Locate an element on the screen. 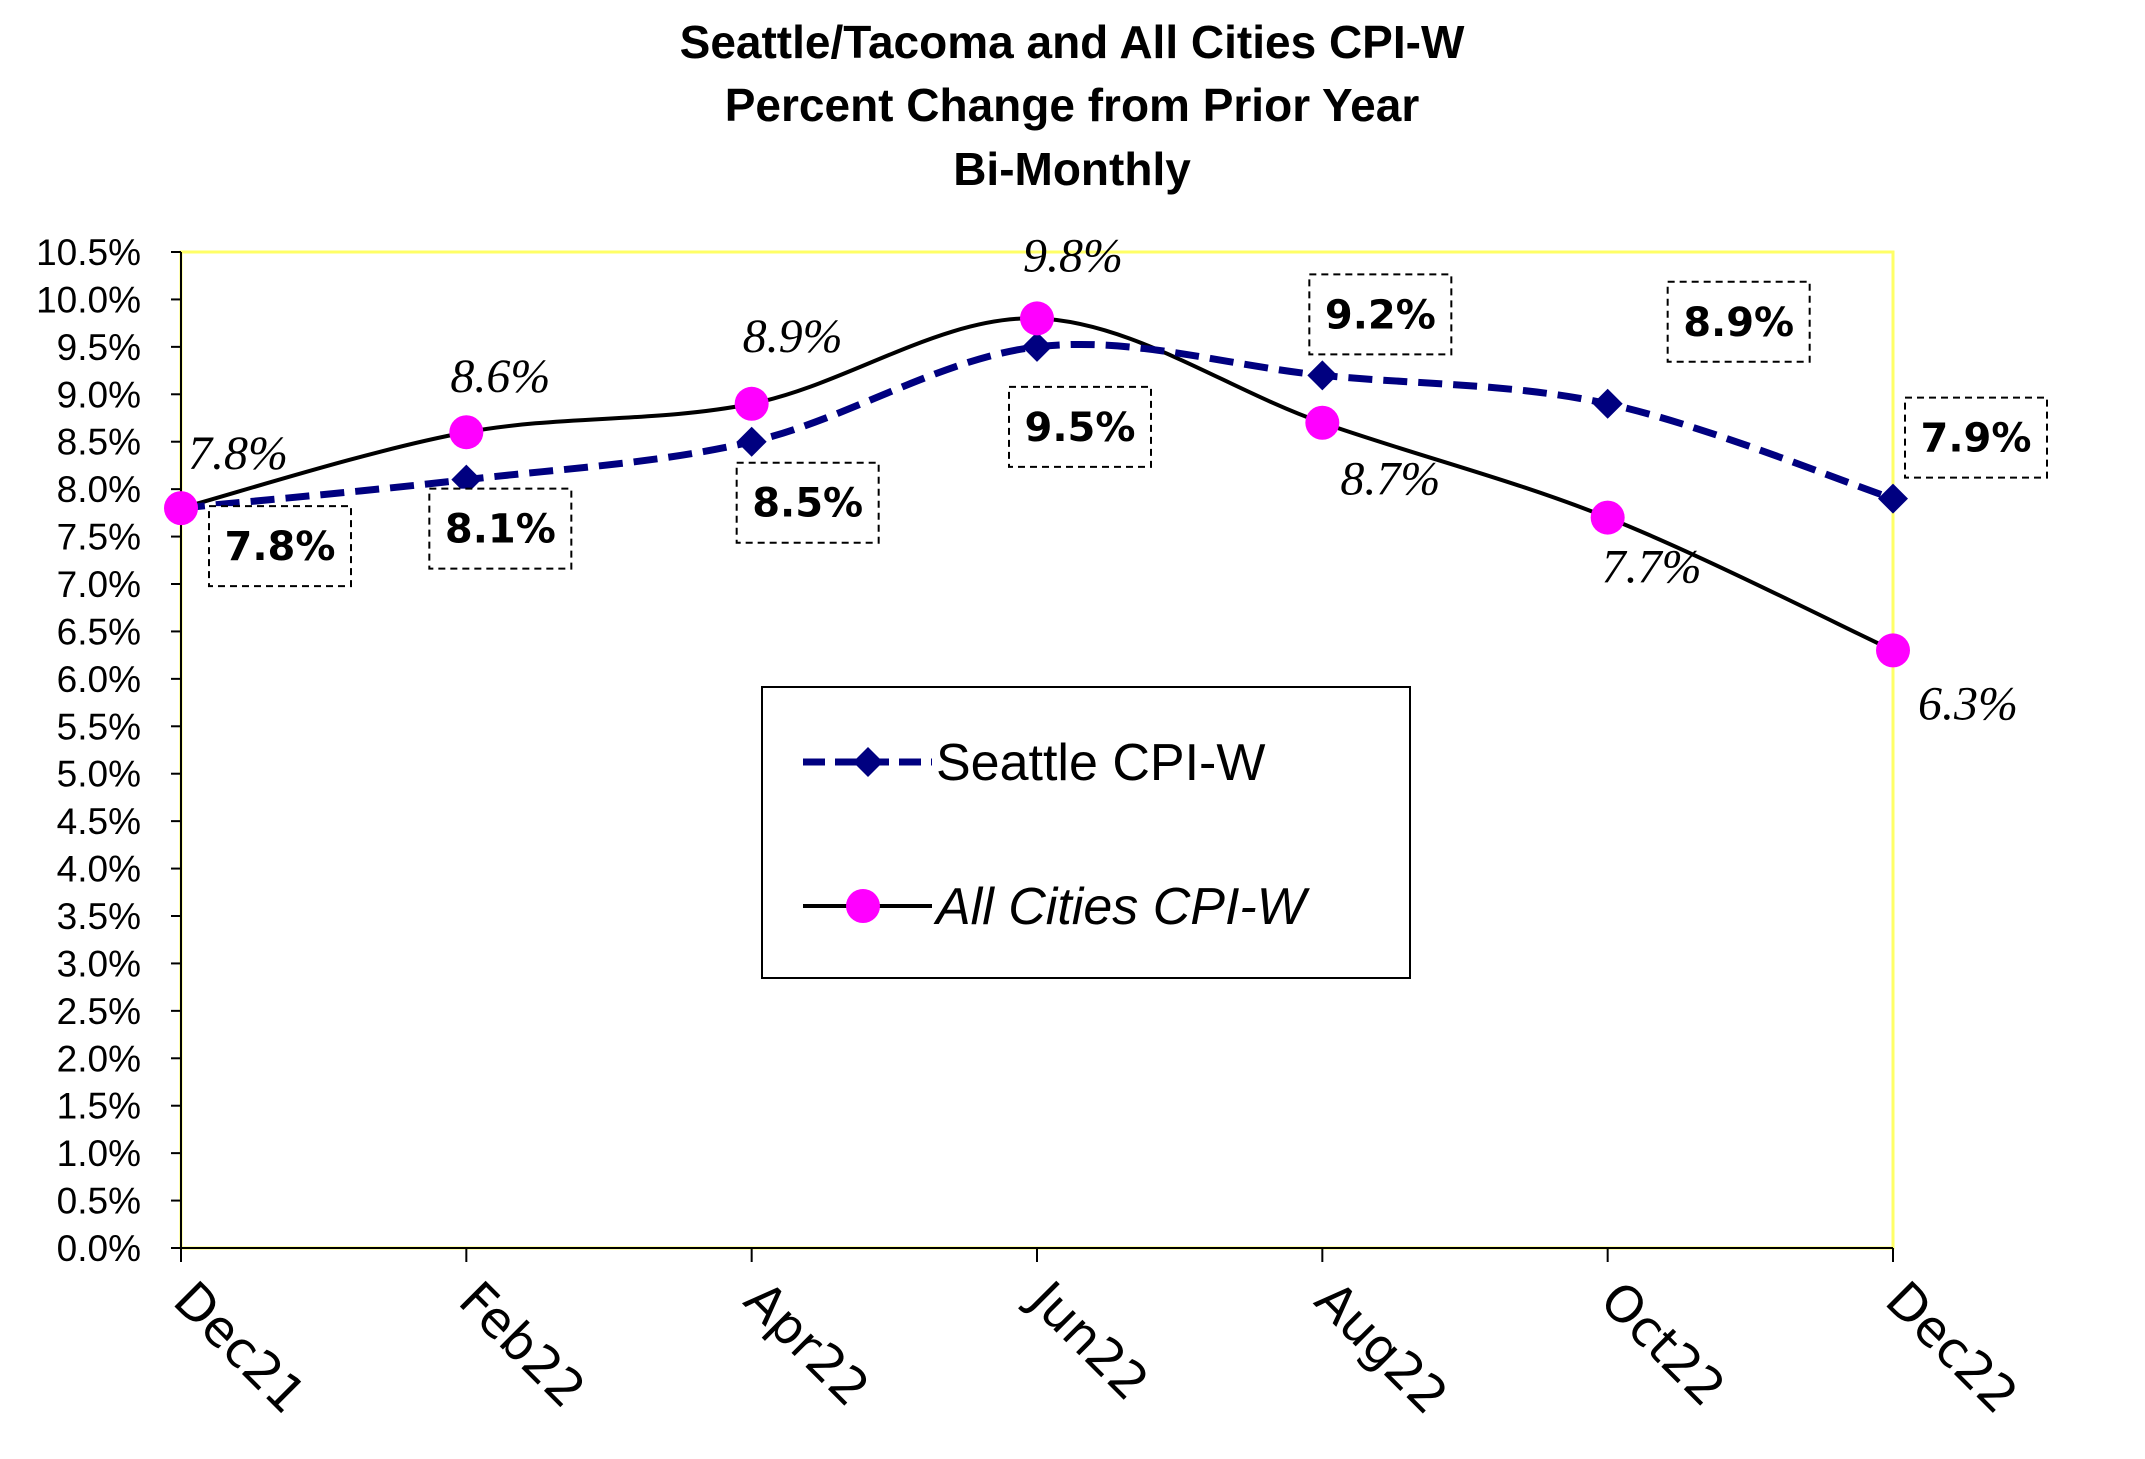  chart-title-line-3: Bi-Monthly is located at coordinates (1072, 169).